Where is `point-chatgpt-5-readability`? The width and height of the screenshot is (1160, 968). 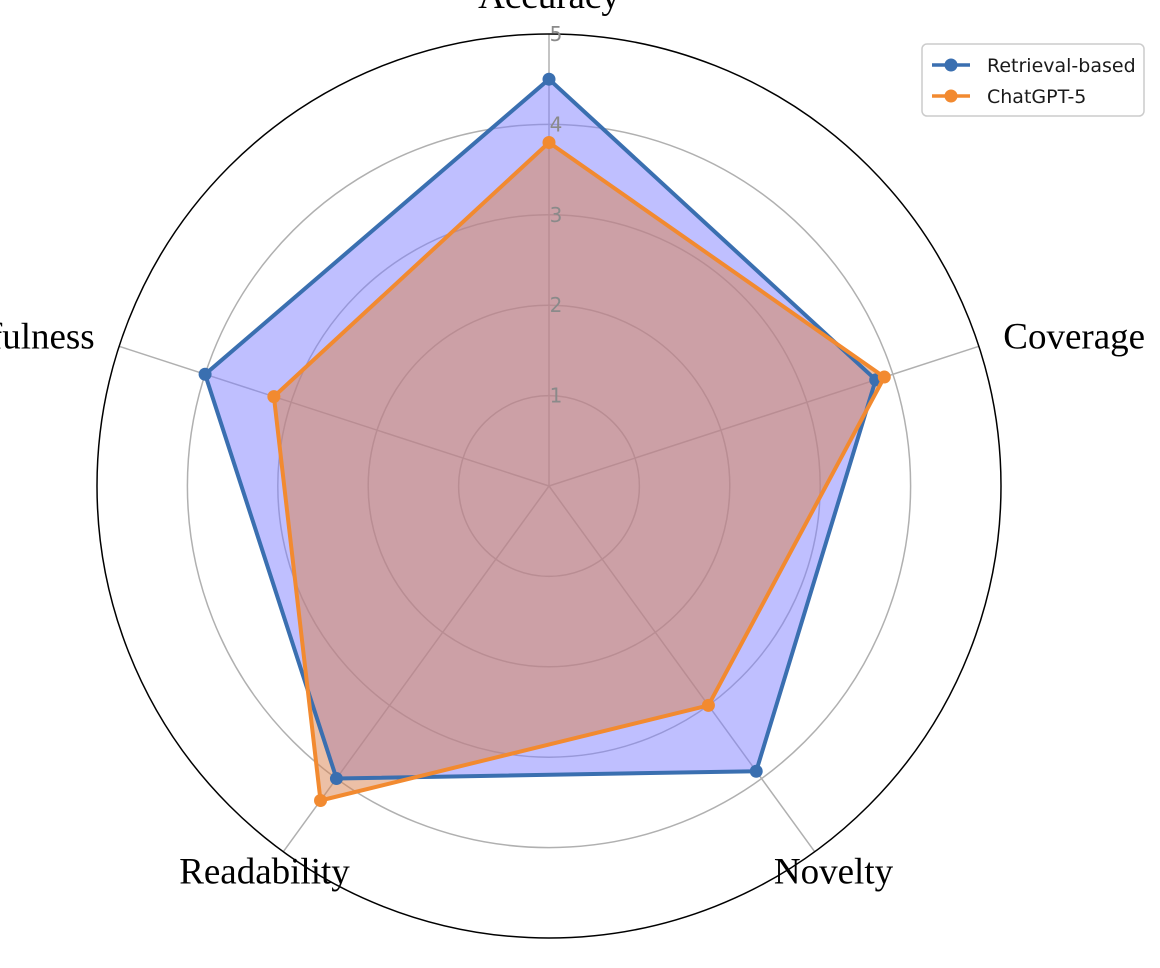 point-chatgpt-5-readability is located at coordinates (321, 800).